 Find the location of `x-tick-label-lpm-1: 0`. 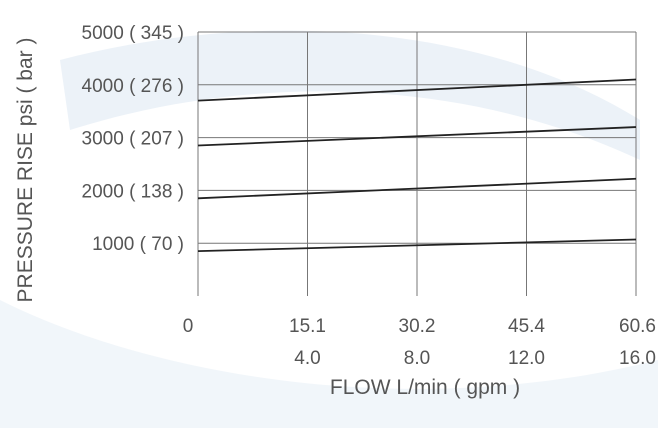

x-tick-label-lpm-1: 0 is located at coordinates (188, 326).